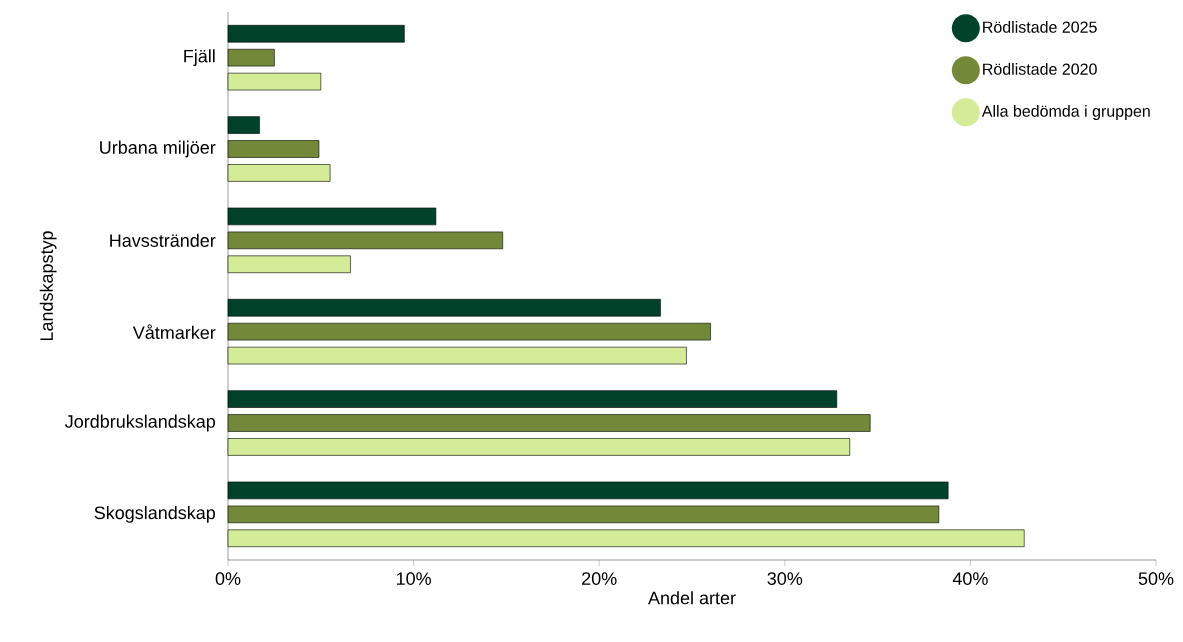  I want to click on x-tick-label: 0%, so click(228, 578).